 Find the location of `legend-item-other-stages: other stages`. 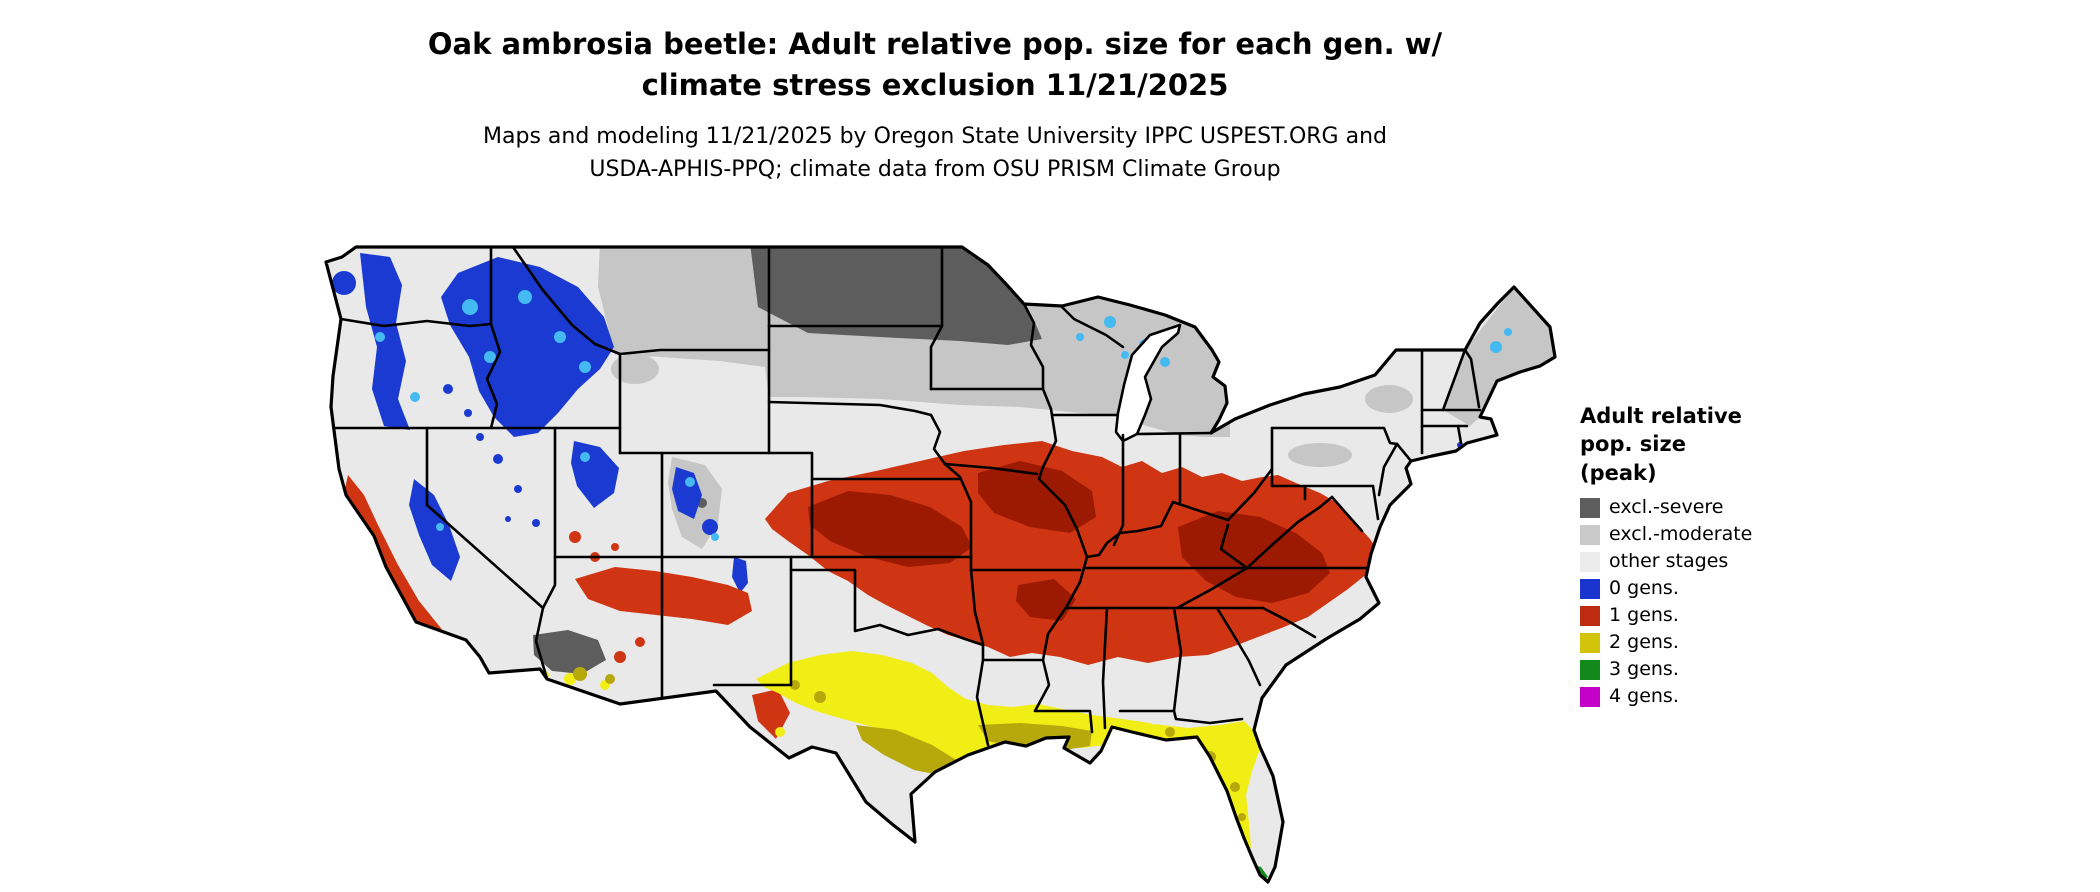

legend-item-other-stages: other stages is located at coordinates (1710, 561).